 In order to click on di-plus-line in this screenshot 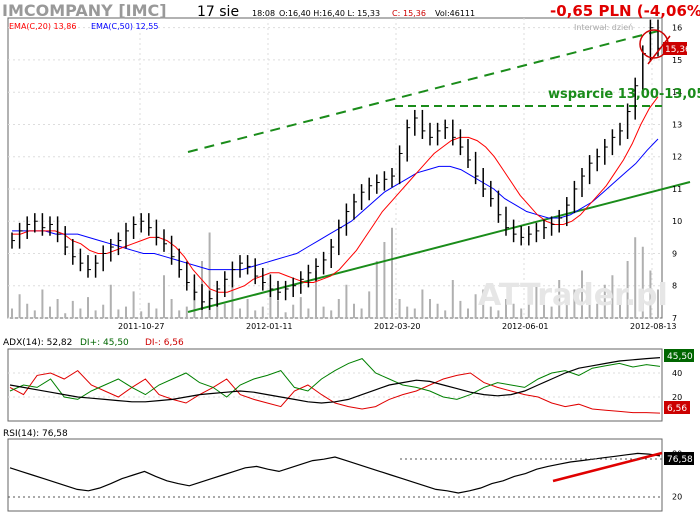, I will do `click(335, 379)`.